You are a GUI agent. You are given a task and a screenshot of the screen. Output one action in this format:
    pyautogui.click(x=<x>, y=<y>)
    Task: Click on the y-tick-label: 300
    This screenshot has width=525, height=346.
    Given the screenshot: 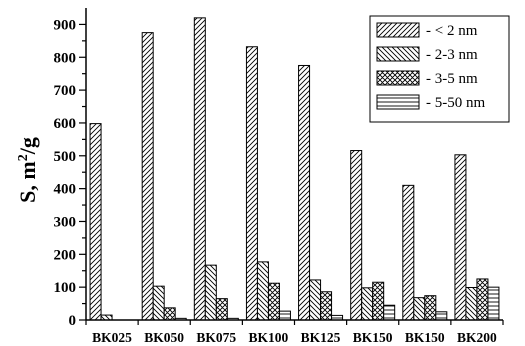 What is the action you would take?
    pyautogui.click(x=65, y=222)
    